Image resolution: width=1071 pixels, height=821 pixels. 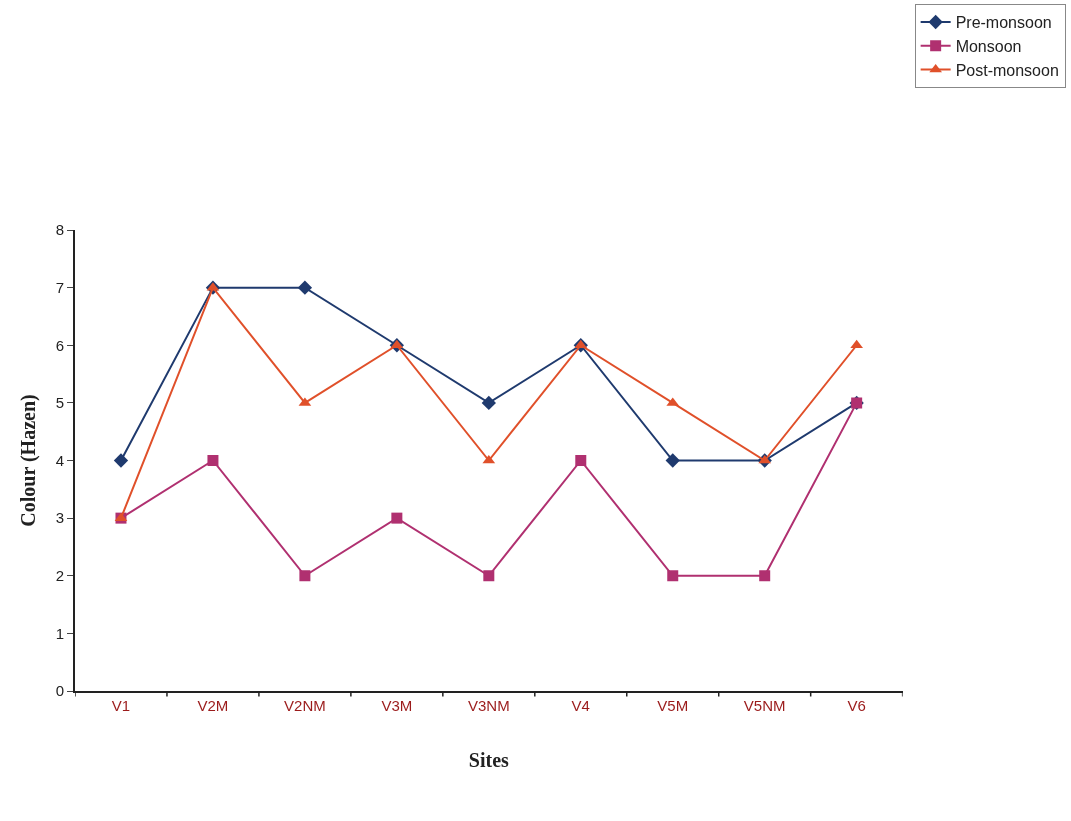 What do you see at coordinates (988, 47) in the screenshot?
I see `legend-label: Monsoon` at bounding box center [988, 47].